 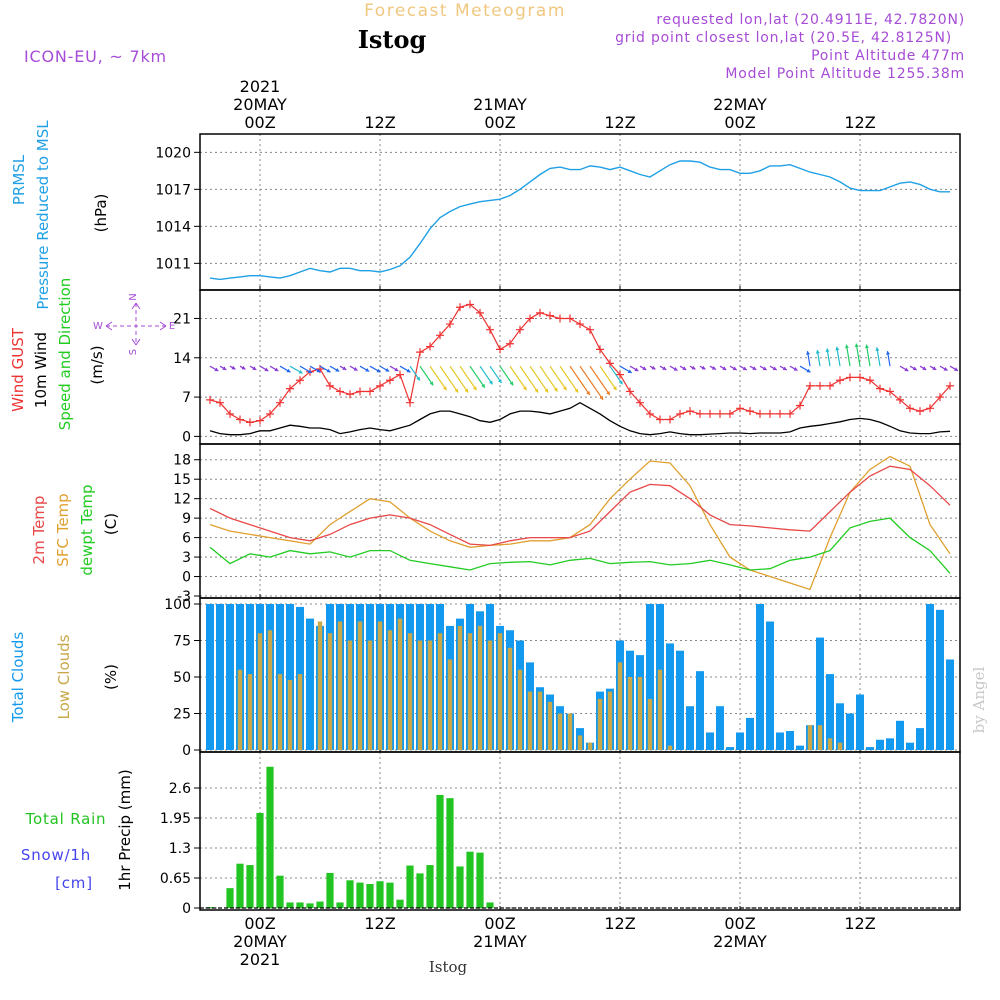 I want to click on y-tick-label: 50, so click(x=182, y=678).